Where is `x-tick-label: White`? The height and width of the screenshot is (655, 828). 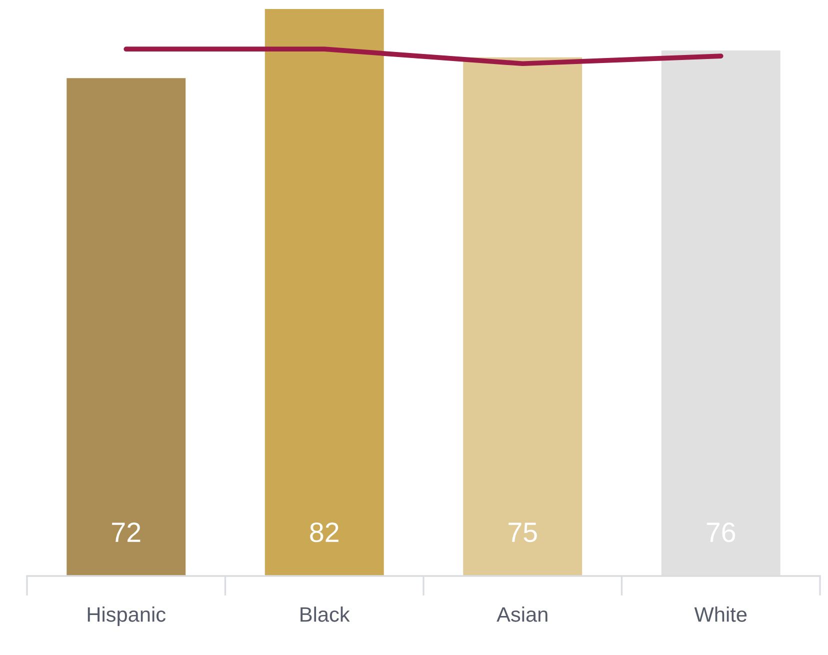
x-tick-label: White is located at coordinates (720, 614).